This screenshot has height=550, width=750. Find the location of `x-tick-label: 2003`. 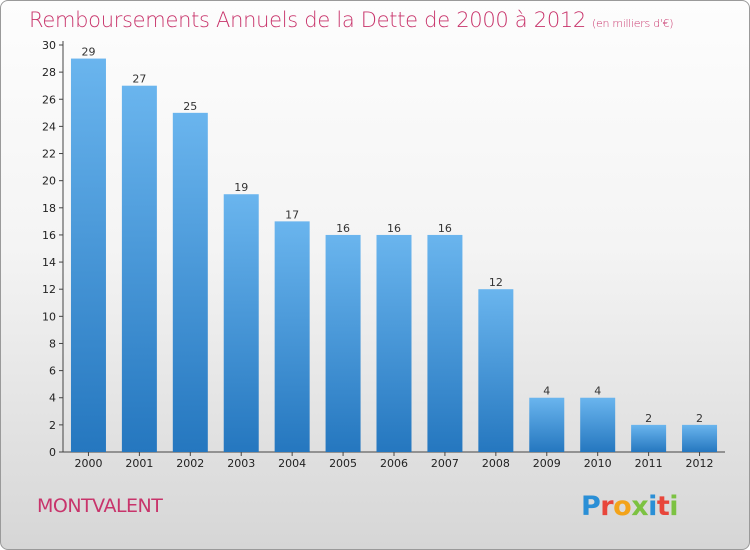

x-tick-label: 2003 is located at coordinates (241, 463).